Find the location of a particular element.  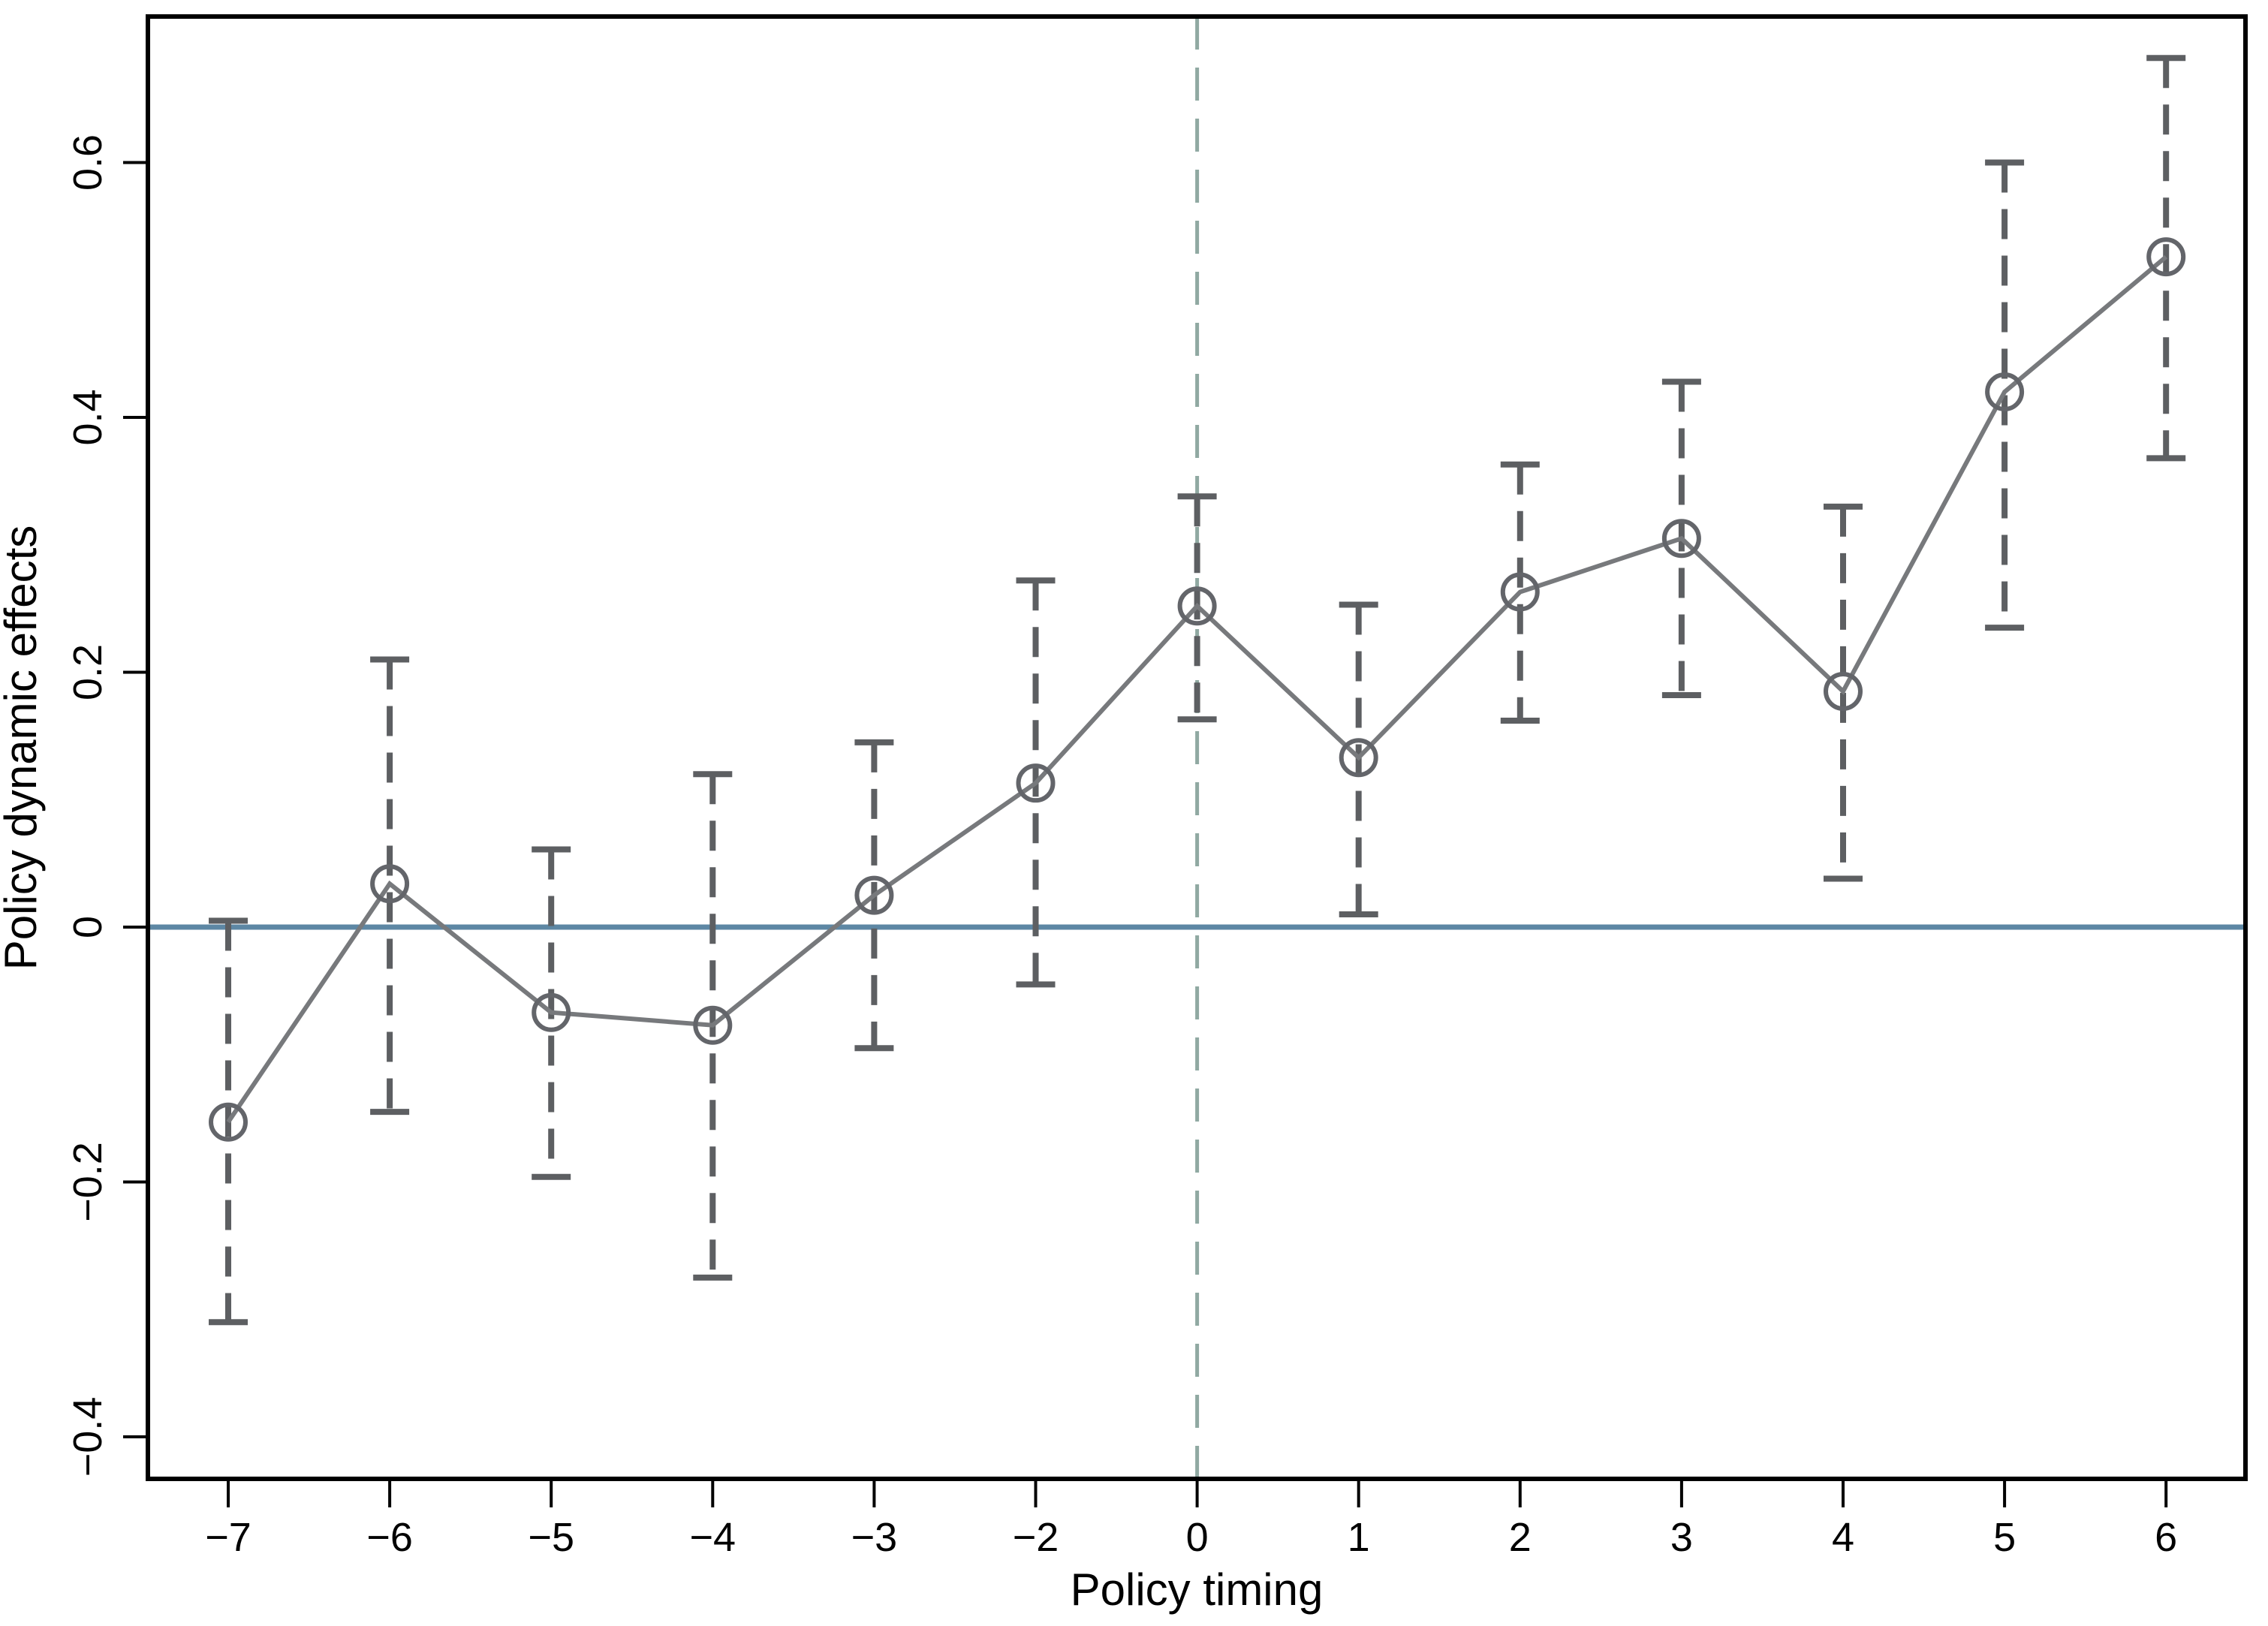

x-tick-label: 3 is located at coordinates (1681, 1538).